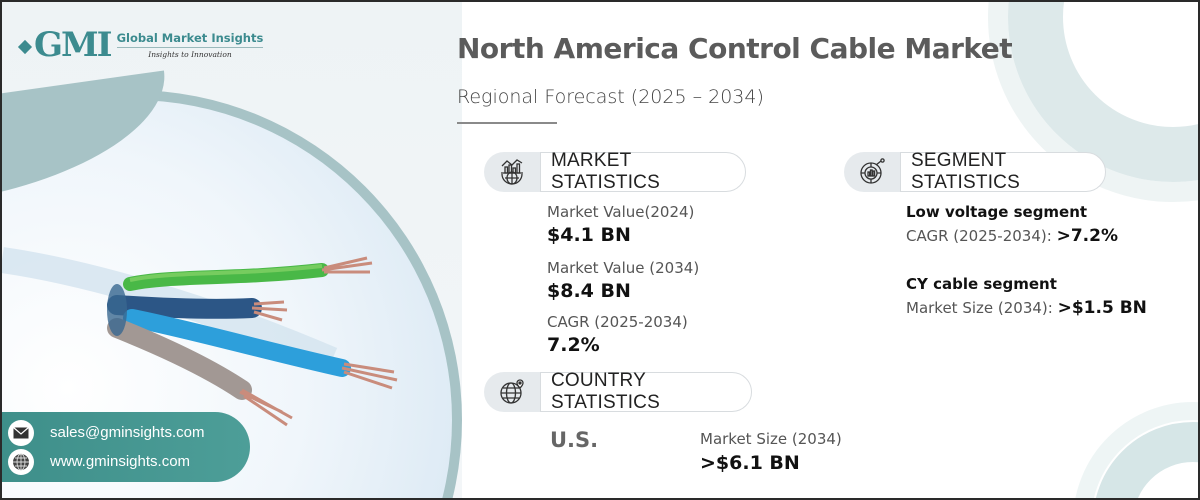 The width and height of the screenshot is (1200, 500). Describe the element at coordinates (25, 47) in the screenshot. I see `diamond-icon` at that location.